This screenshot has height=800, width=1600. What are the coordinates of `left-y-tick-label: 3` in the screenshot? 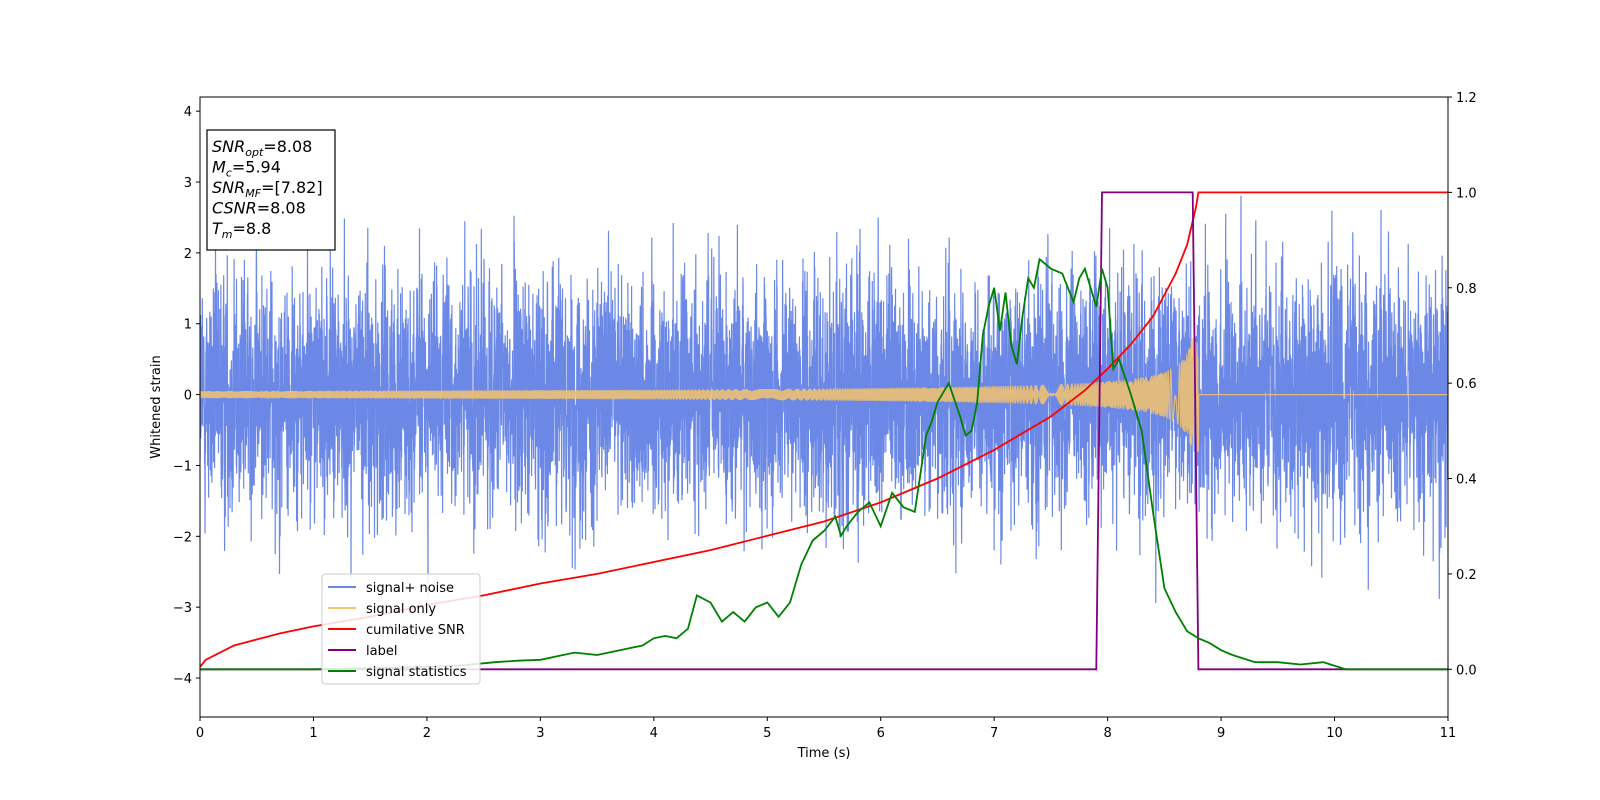 It's located at (188, 183).